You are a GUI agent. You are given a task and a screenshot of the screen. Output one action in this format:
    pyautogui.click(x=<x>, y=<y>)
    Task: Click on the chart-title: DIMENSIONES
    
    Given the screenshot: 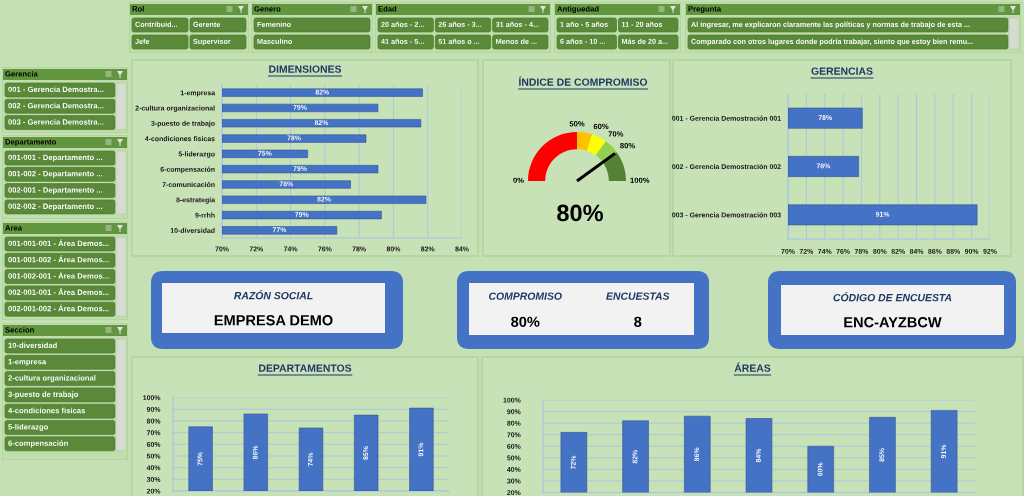 What is the action you would take?
    pyautogui.click(x=305, y=69)
    